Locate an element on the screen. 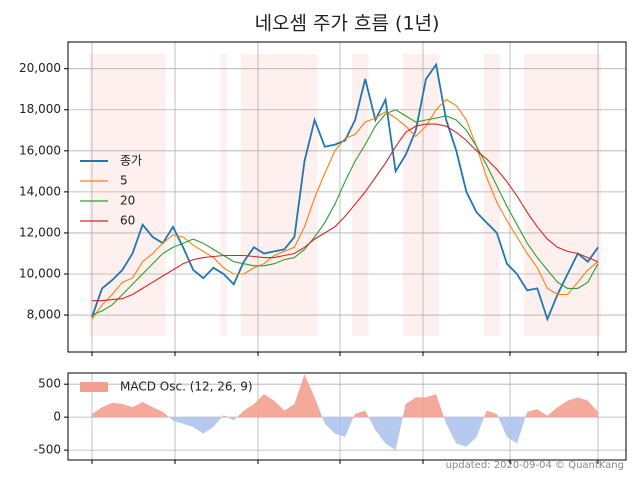 The image size is (640, 480). y-tick-label: -500 is located at coordinates (47, 450).